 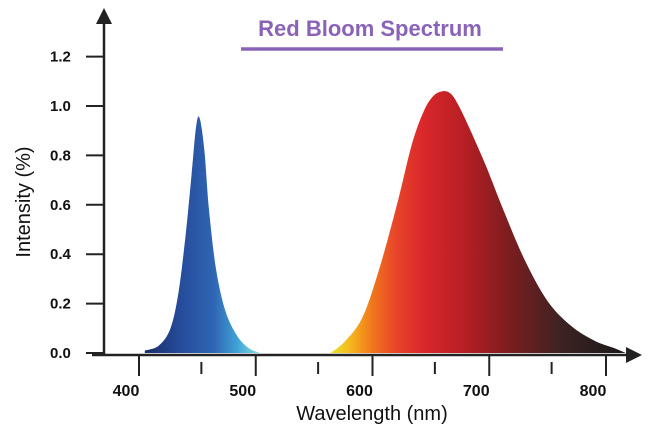 I want to click on x-tick-label: 600, so click(x=359, y=391).